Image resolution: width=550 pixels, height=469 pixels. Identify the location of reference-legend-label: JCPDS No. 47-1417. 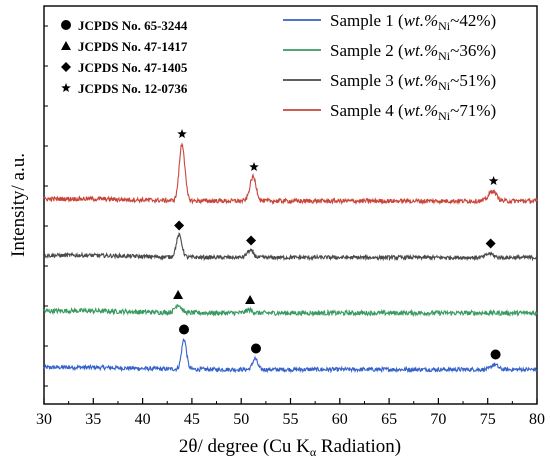
(133, 46).